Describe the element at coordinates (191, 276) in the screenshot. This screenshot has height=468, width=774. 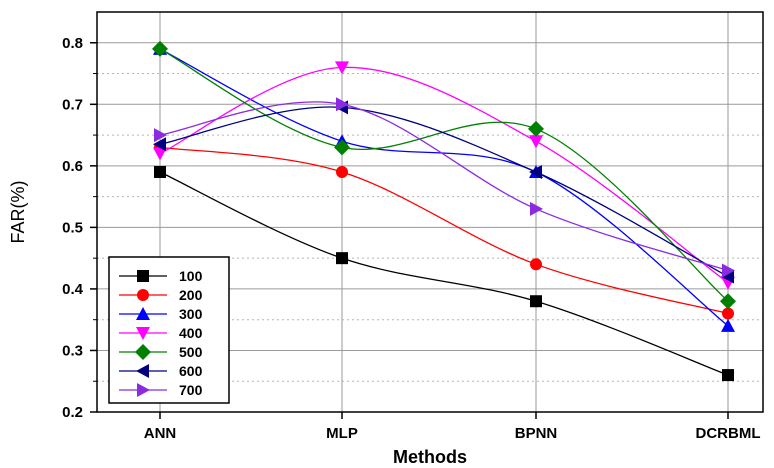
I see `legend-label-100: 100` at that location.